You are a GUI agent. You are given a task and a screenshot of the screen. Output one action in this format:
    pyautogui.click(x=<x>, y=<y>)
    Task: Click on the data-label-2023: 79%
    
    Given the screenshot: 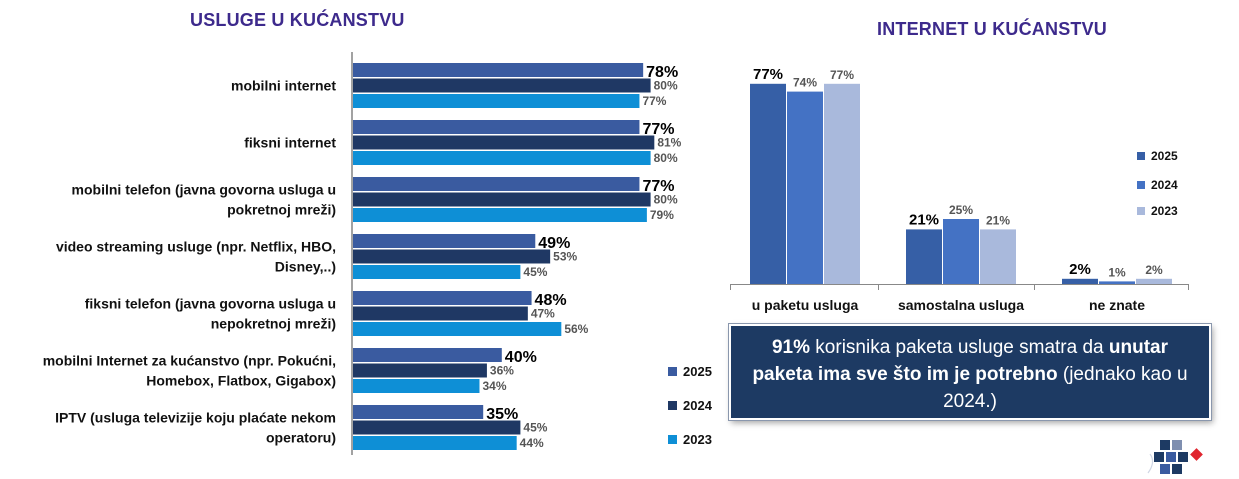 What is the action you would take?
    pyautogui.click(x=662, y=215)
    